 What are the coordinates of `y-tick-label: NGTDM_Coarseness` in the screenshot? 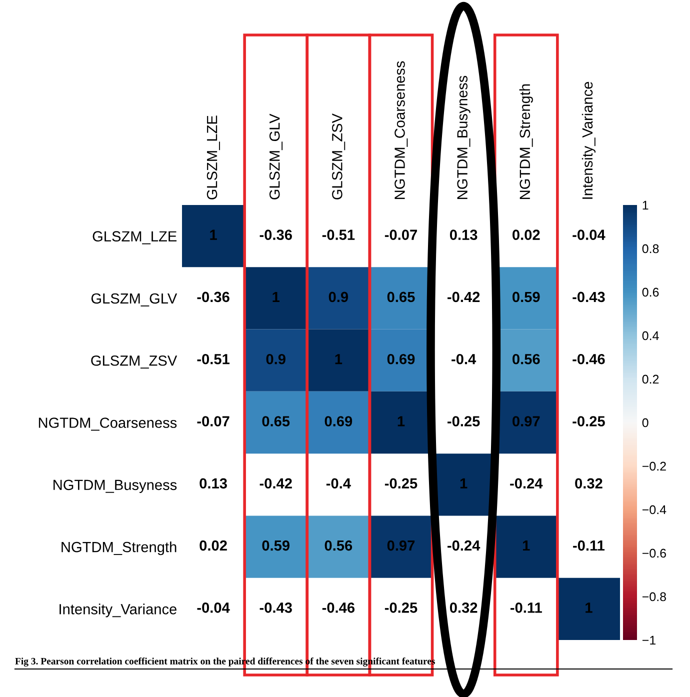 It's located at (107, 424).